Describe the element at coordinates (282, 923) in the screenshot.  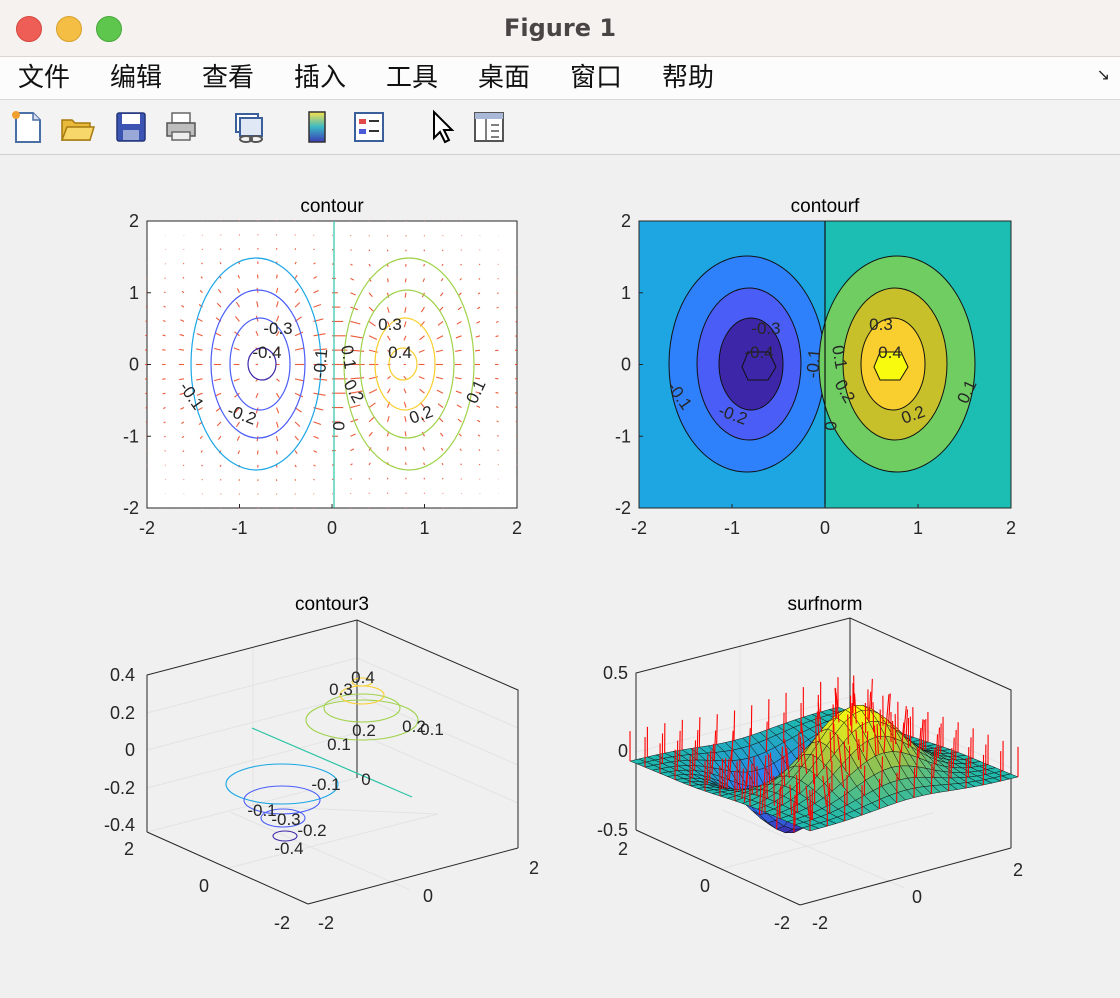
I see `y-tick-label: -2` at that location.